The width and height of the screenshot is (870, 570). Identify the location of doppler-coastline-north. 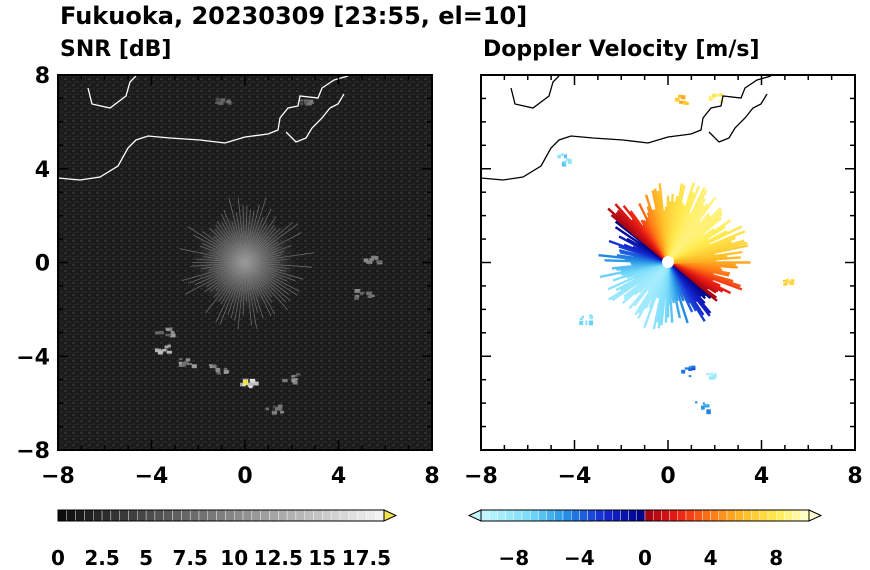
(535, 92).